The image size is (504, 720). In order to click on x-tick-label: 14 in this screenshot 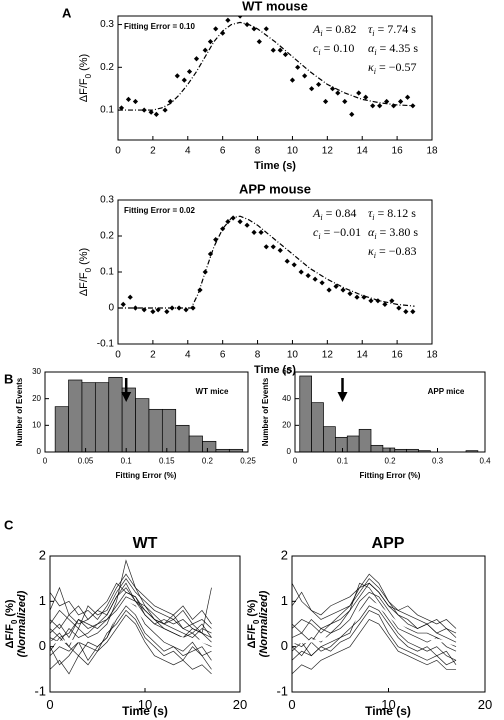, I will do `click(363, 151)`.